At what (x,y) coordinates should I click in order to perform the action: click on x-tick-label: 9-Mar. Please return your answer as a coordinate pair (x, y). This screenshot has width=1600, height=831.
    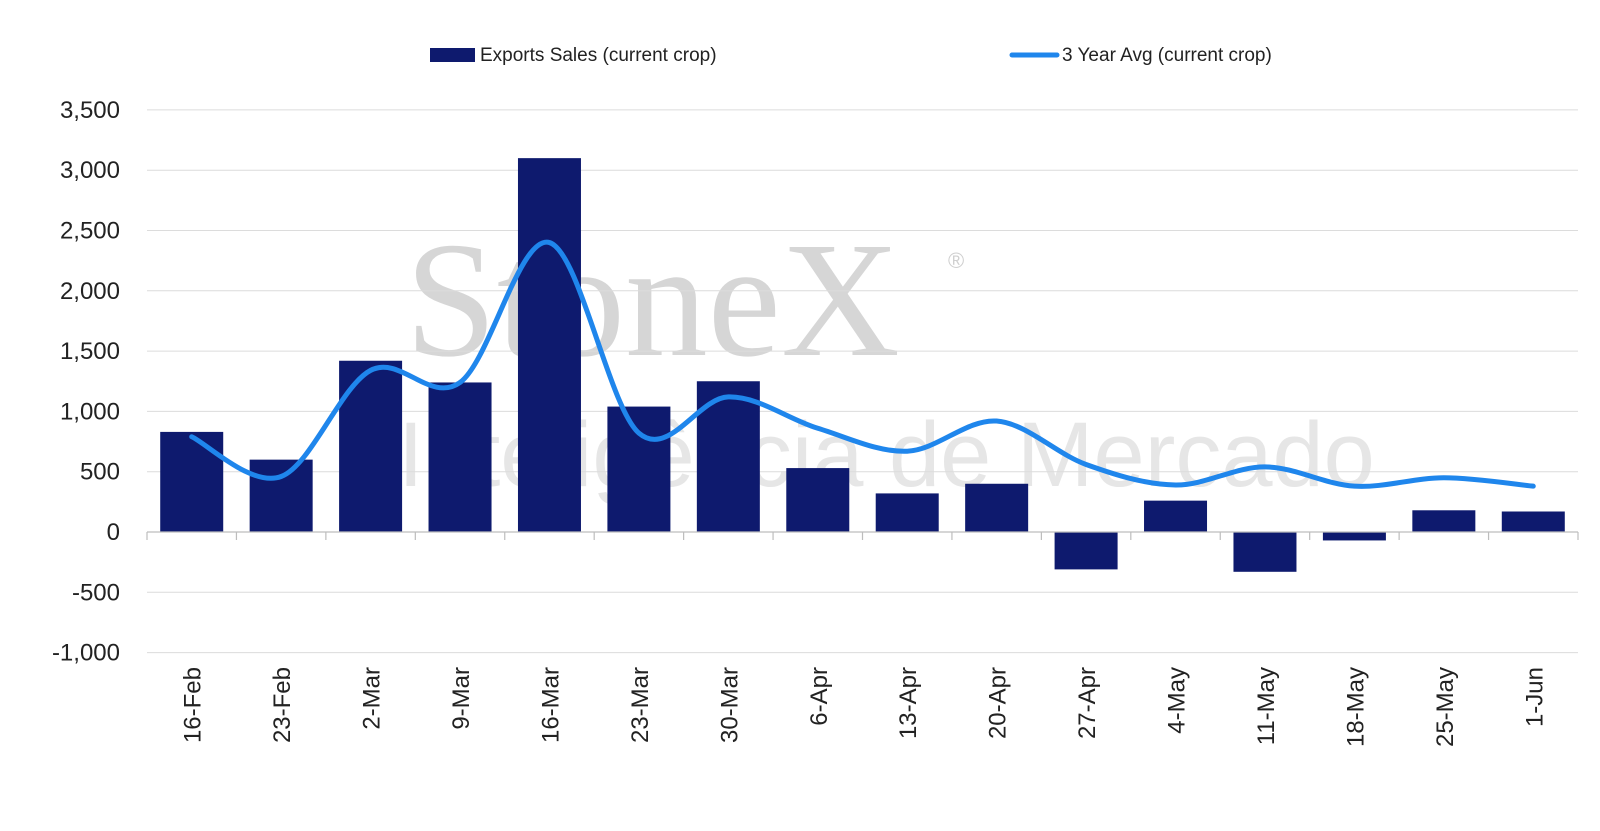
    Looking at the image, I should click on (461, 698).